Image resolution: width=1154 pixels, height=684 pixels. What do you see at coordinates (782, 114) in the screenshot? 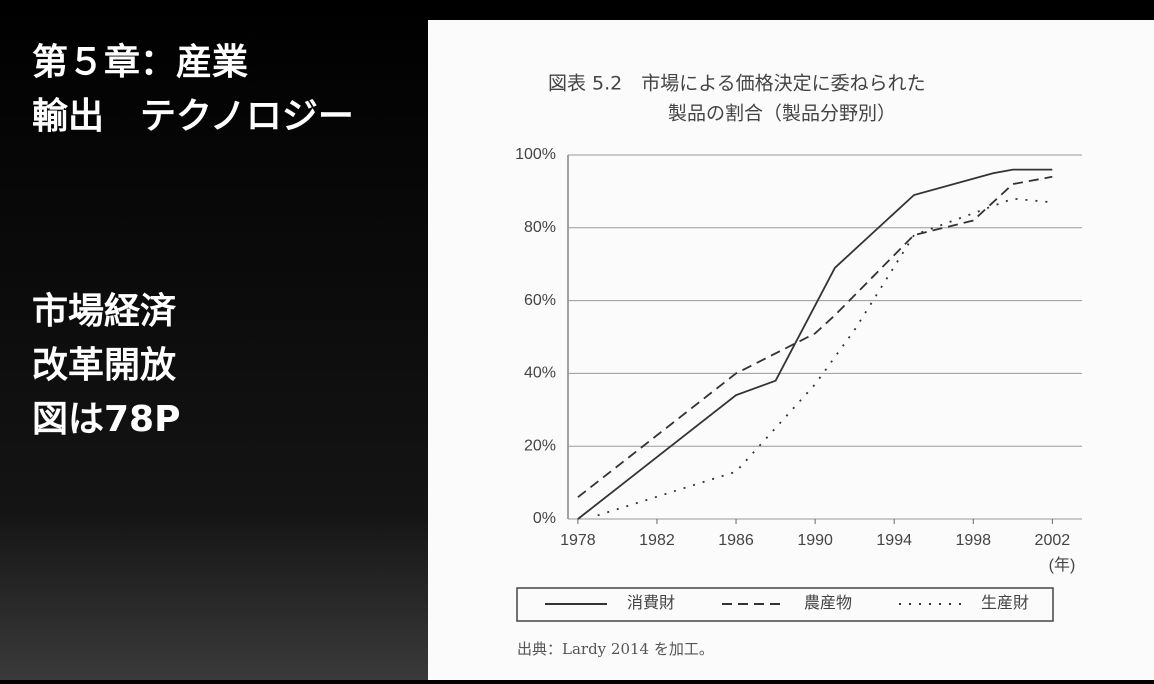
I see `chart-title: 製品の割合（製品分野別）` at bounding box center [782, 114].